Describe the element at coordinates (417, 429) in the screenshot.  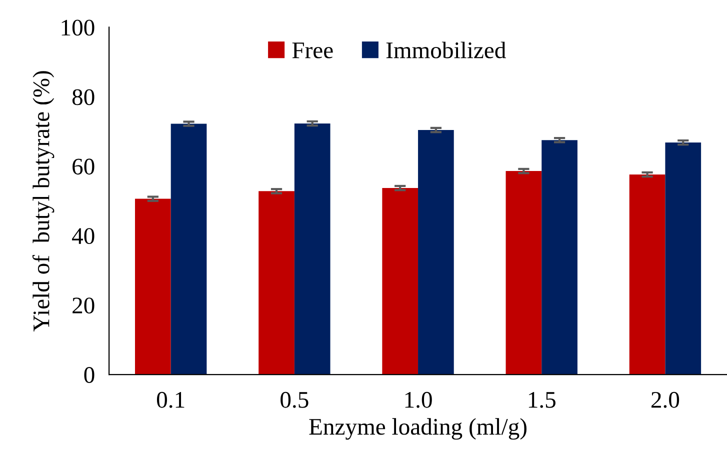
I see `x-axis-title: Enzyme loading (ml/g)` at that location.